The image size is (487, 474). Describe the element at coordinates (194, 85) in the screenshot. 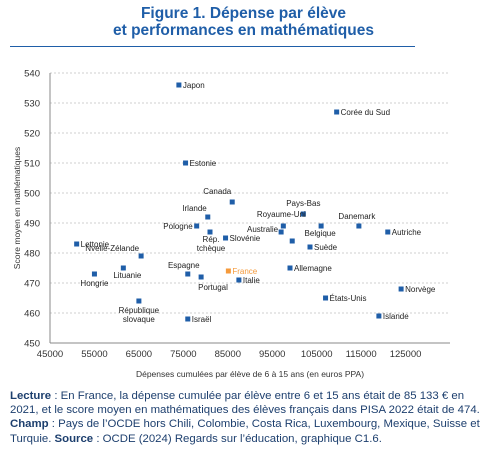

I see `point-label: Japon` at that location.